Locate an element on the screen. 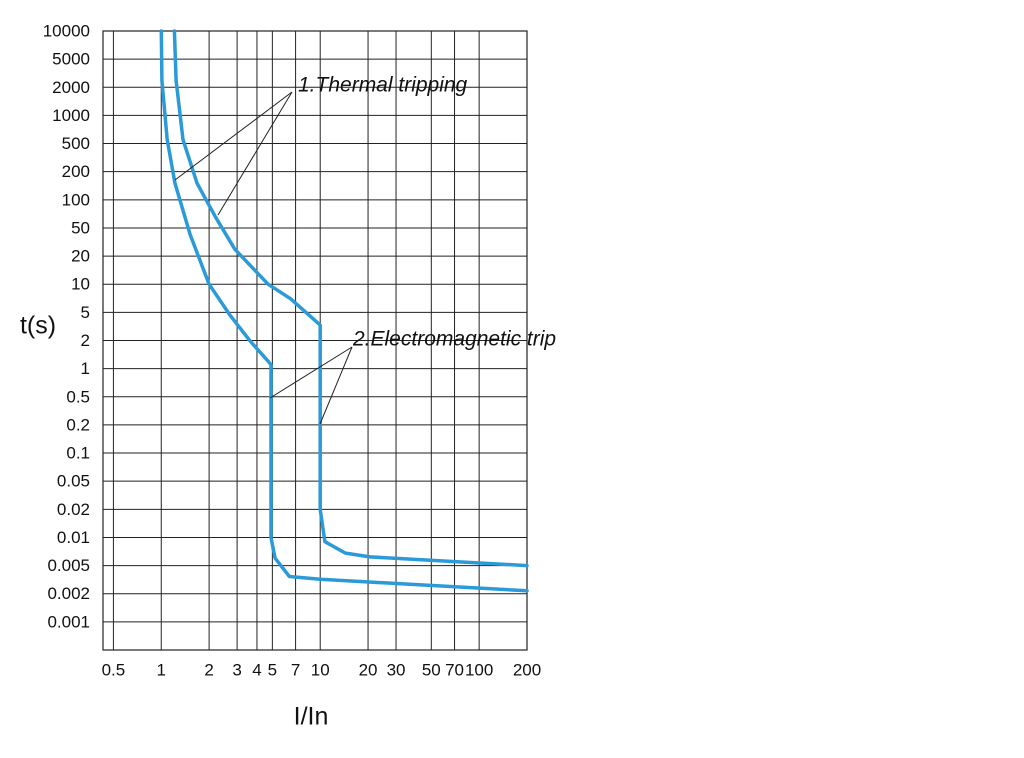 The height and width of the screenshot is (758, 1024). y-axis-label: t(s) is located at coordinates (38, 326).